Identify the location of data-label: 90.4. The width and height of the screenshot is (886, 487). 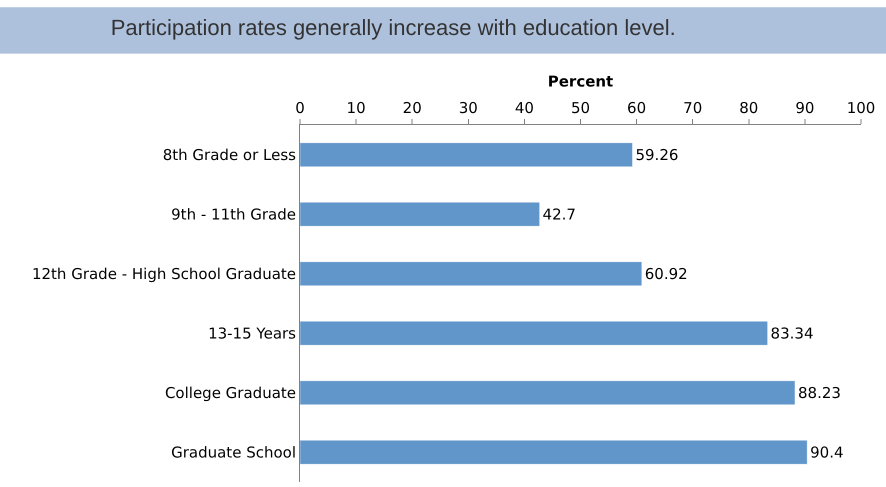
(827, 452).